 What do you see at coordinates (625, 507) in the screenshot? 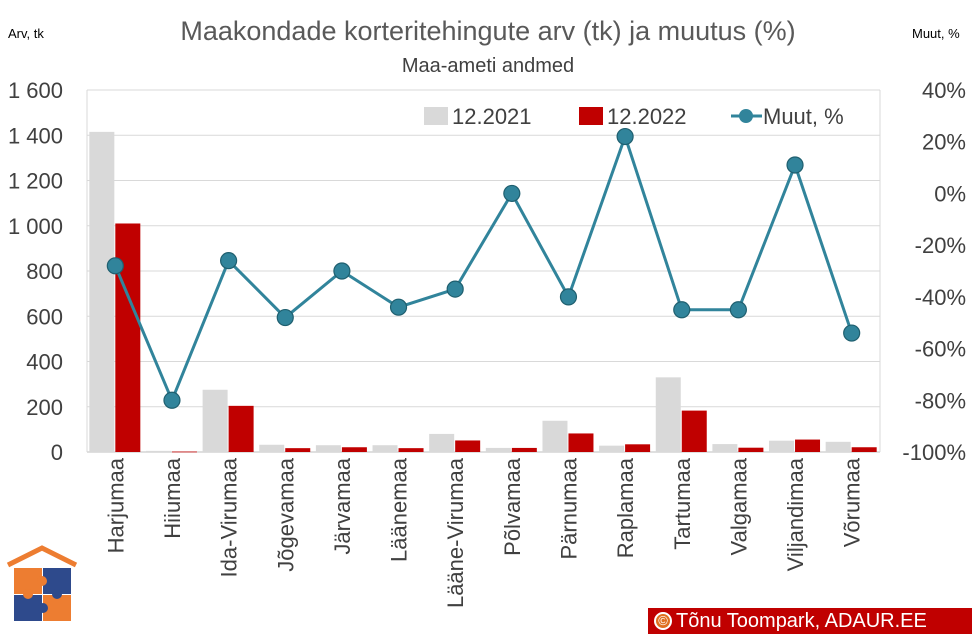
I see `category-label: Raplamaa` at bounding box center [625, 507].